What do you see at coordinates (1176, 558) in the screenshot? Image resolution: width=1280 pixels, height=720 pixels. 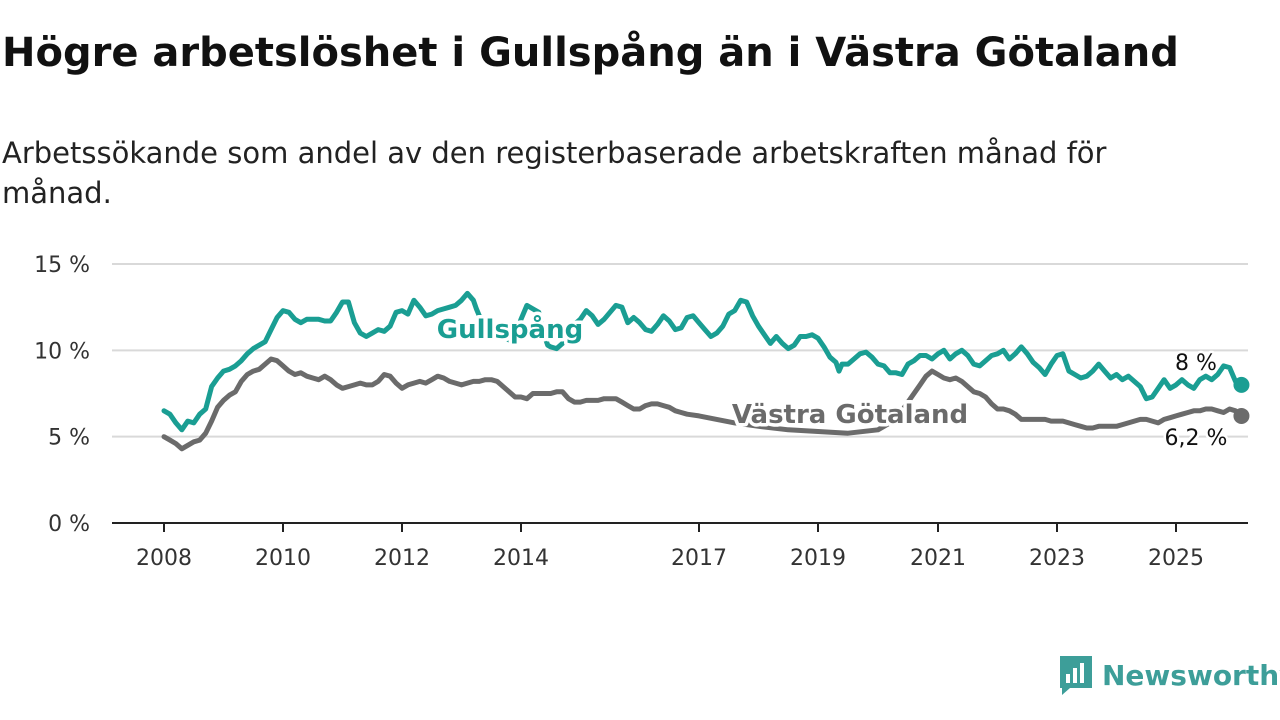 I see `x-tick-label: 2025` at bounding box center [1176, 558].